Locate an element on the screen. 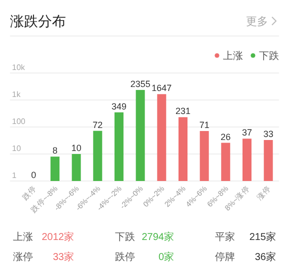  chart-title: 涨跌分布 is located at coordinates (38, 21).